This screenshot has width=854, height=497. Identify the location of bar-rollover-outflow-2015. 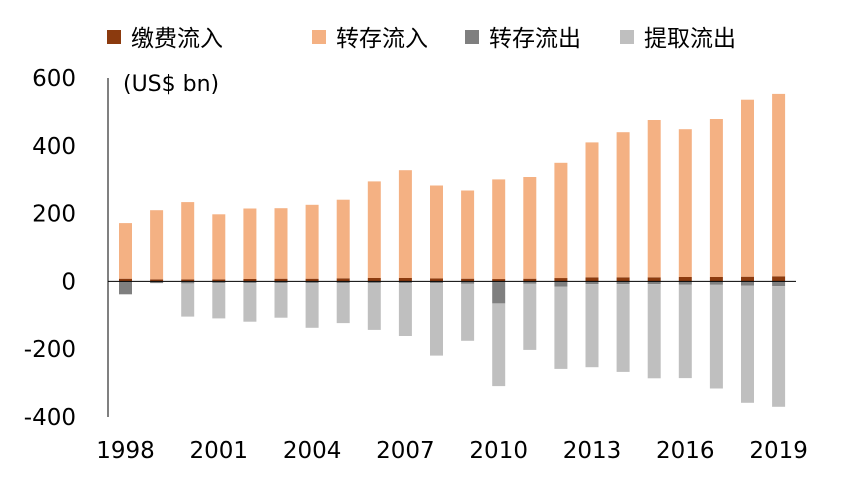
(654, 283).